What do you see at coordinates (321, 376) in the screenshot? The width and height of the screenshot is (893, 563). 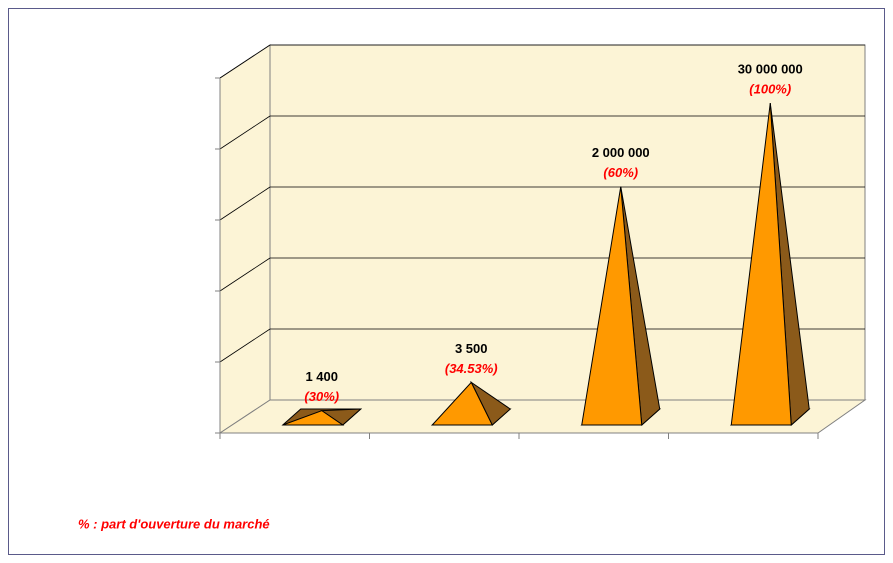 I see `value-label: 1 400` at bounding box center [321, 376].